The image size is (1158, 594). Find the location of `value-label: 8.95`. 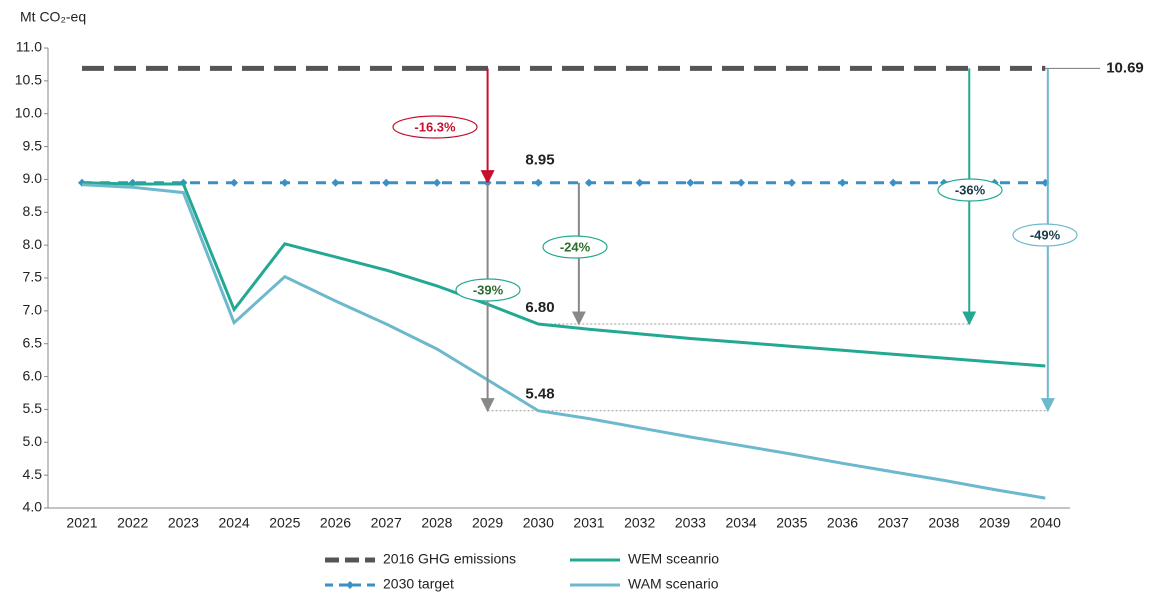

value-label: 8.95 is located at coordinates (539, 160).